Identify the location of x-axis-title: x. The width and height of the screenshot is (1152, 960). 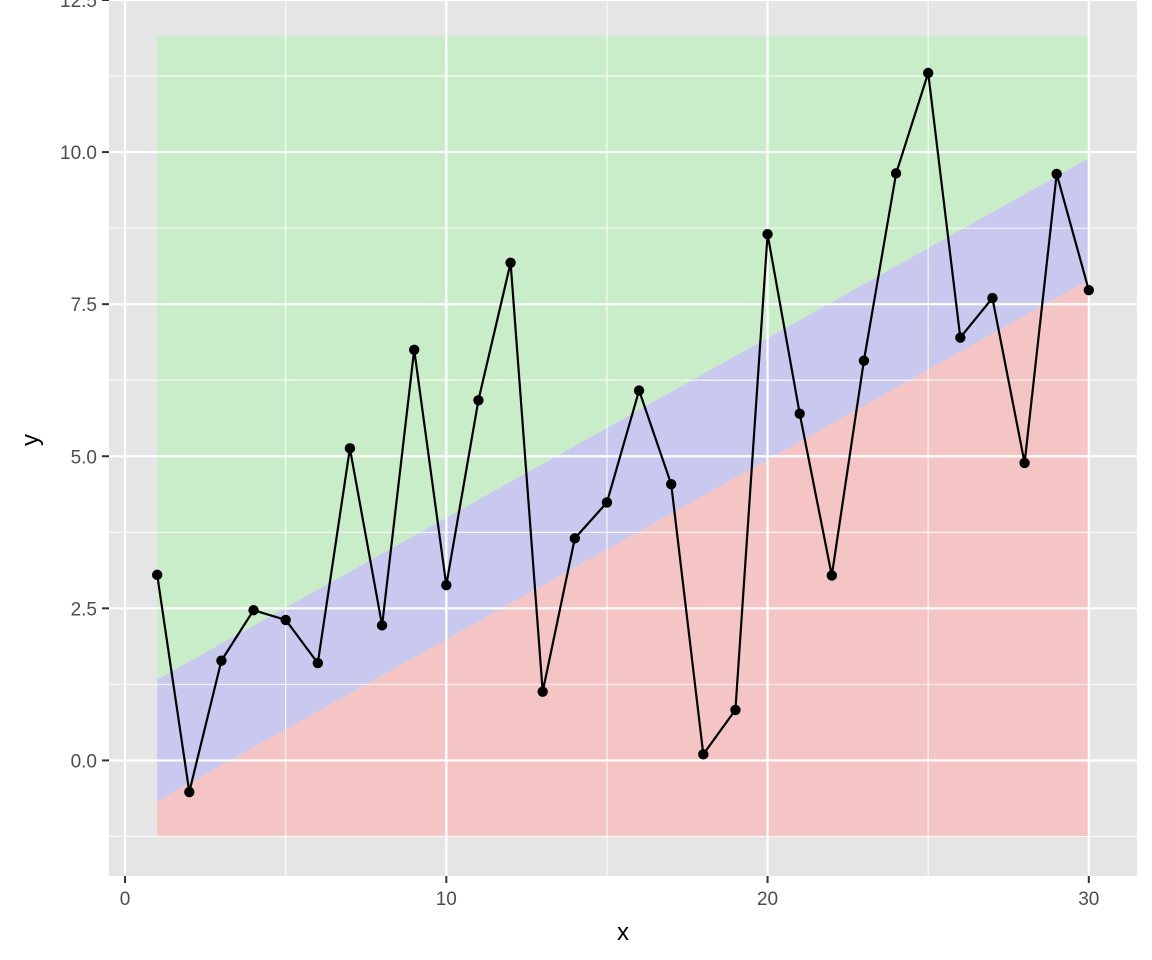
(623, 932).